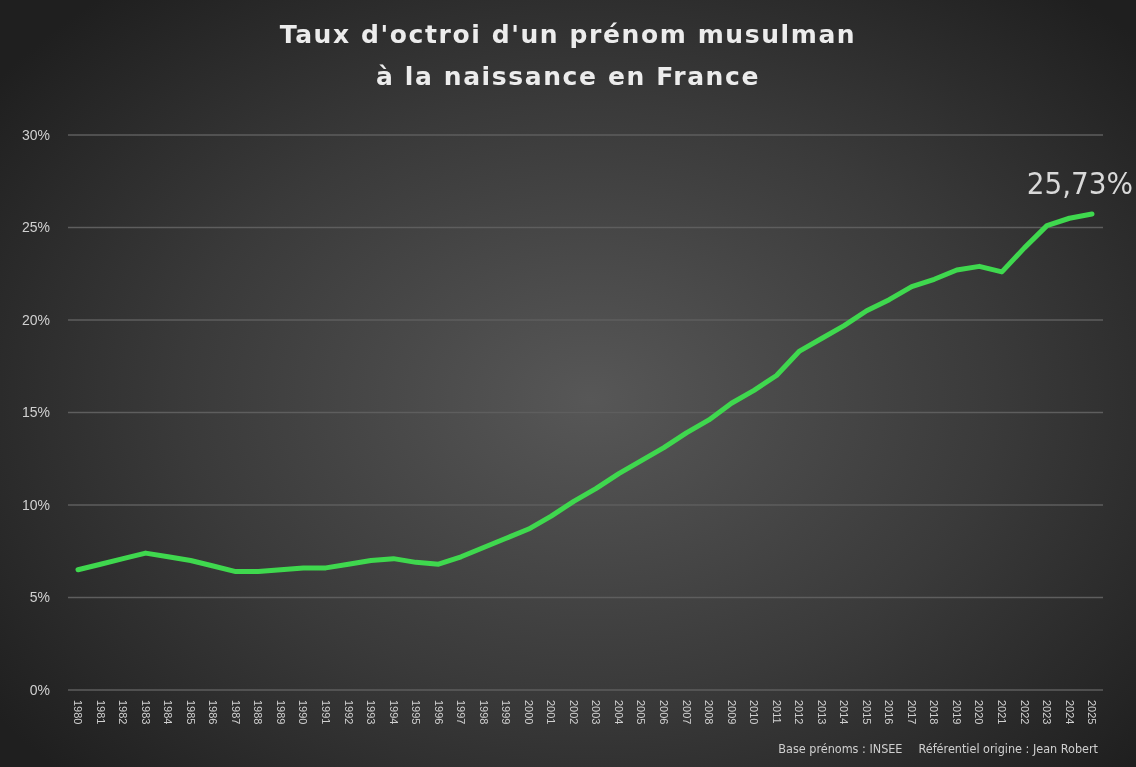 This screenshot has height=767, width=1136. I want to click on x-tick-label: 2016, so click(889, 712).